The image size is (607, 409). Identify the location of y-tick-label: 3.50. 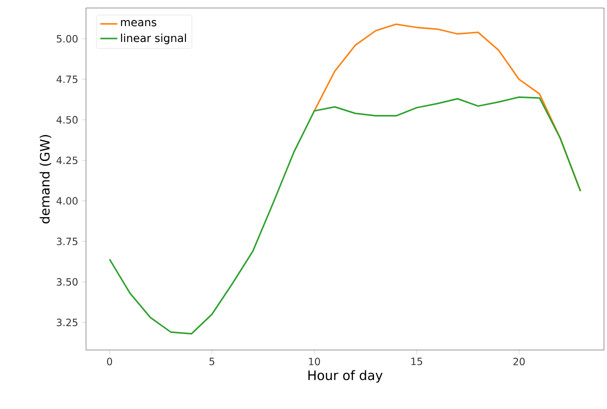
(67, 282).